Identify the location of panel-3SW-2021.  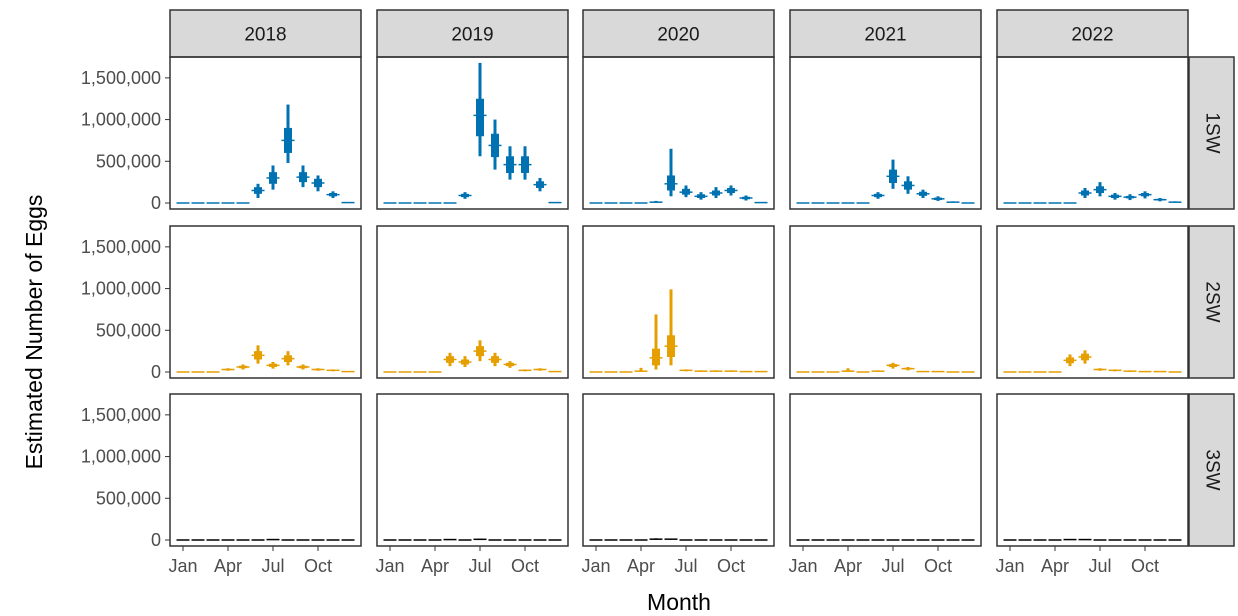
(885, 470).